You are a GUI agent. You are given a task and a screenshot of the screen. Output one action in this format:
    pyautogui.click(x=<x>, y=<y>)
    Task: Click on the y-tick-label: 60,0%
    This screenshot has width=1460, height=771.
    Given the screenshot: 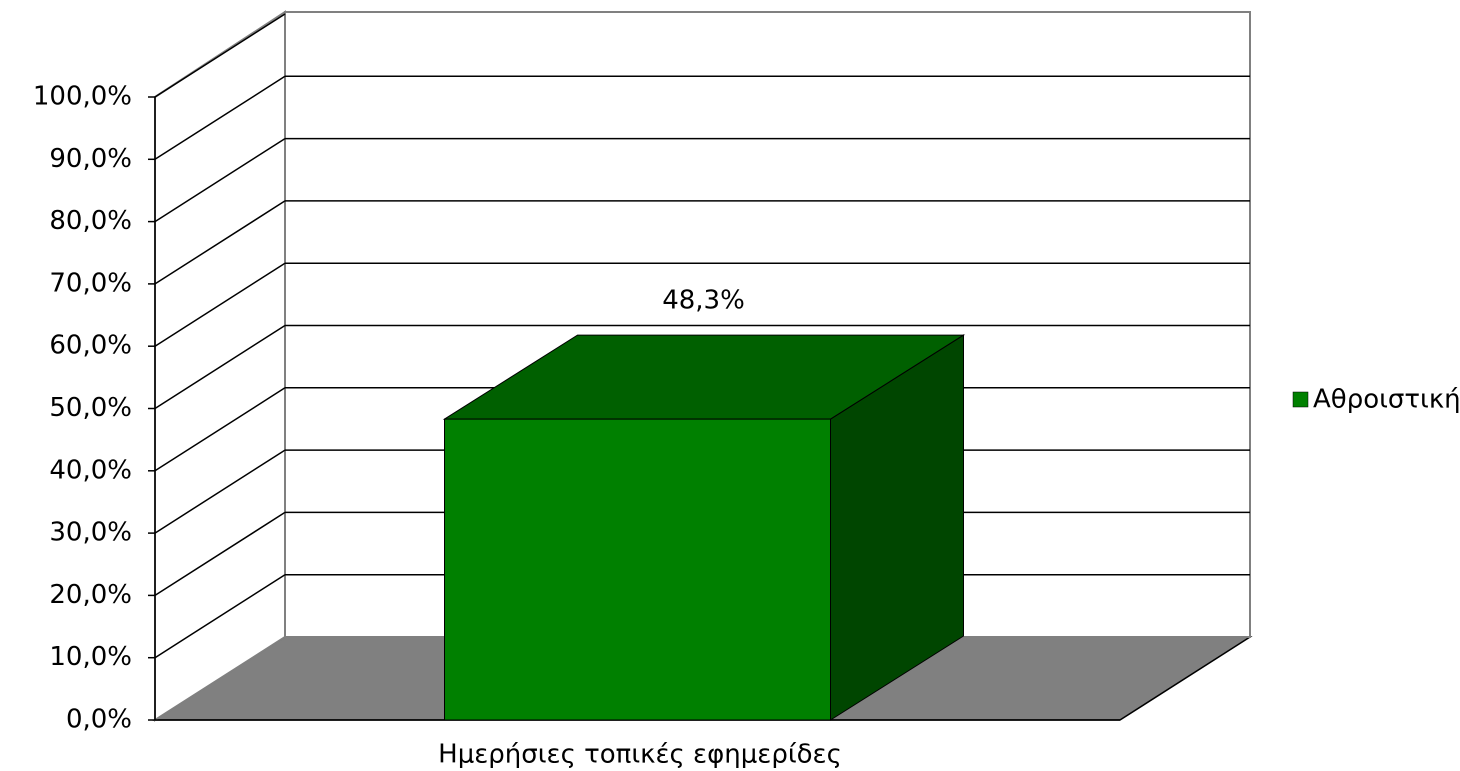 What is the action you would take?
    pyautogui.click(x=90, y=346)
    